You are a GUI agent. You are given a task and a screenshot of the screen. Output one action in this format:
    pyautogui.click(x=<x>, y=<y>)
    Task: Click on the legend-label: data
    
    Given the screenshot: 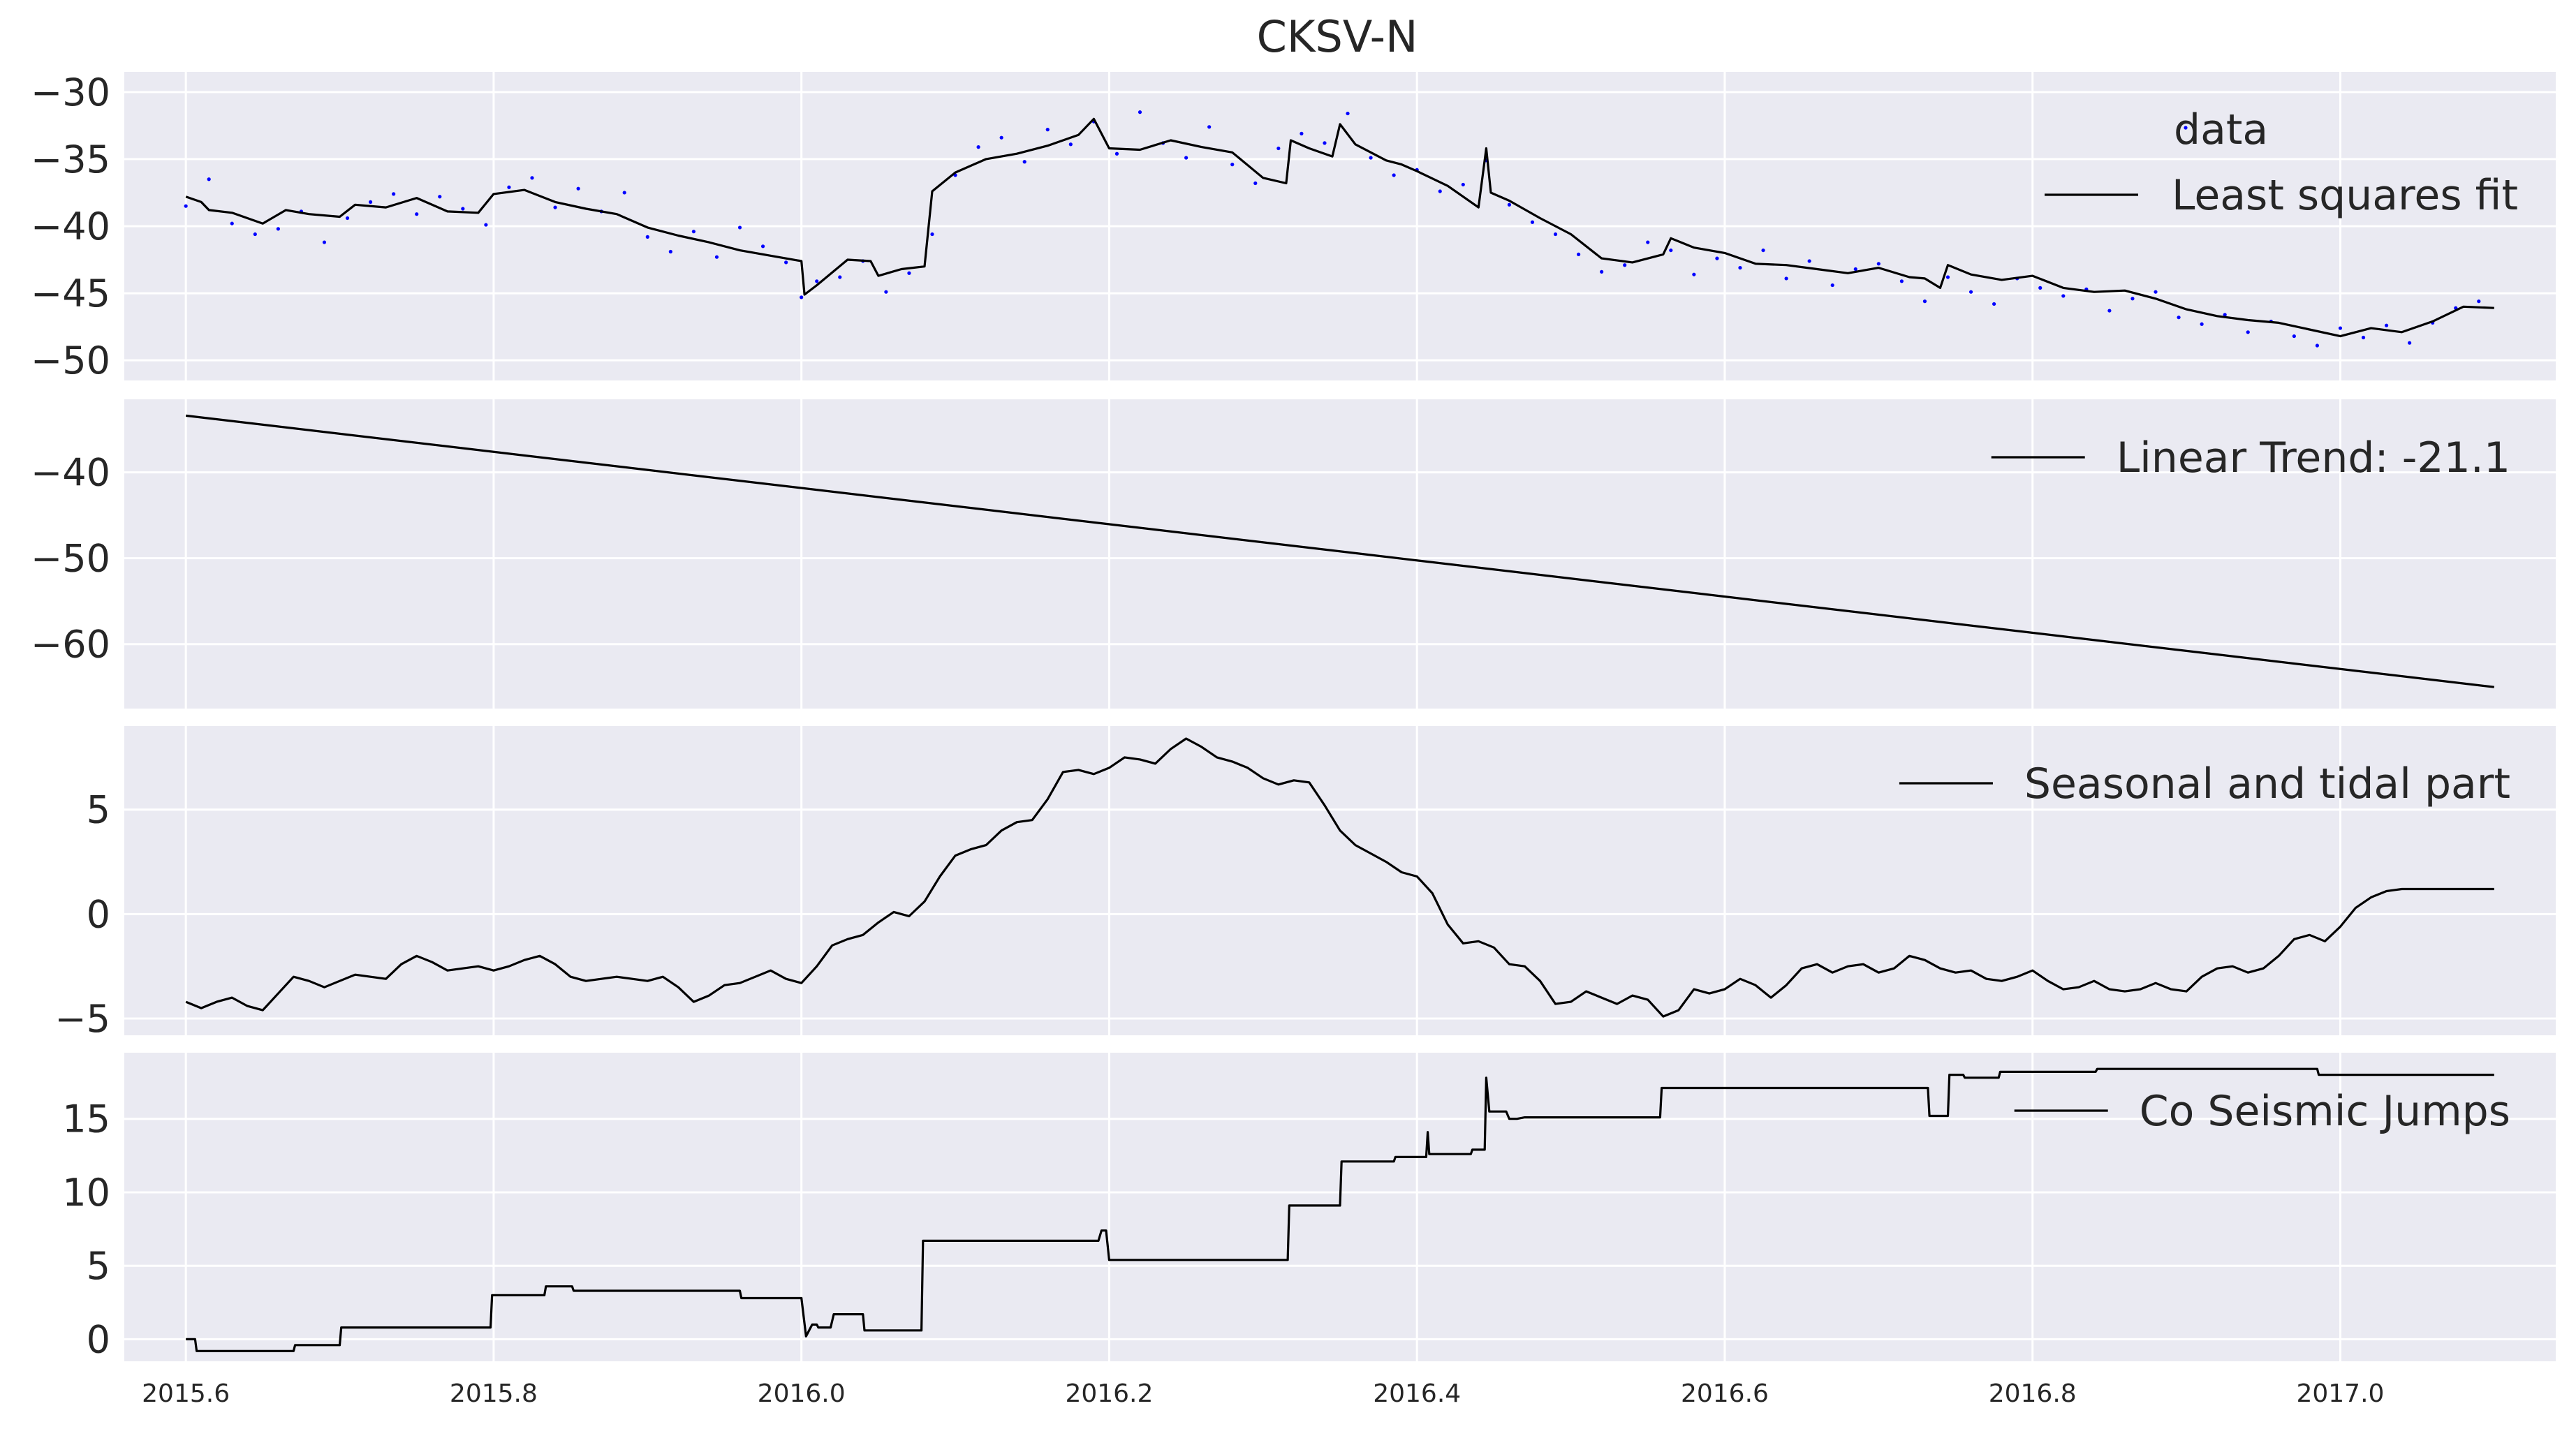 What is the action you would take?
    pyautogui.click(x=2221, y=129)
    